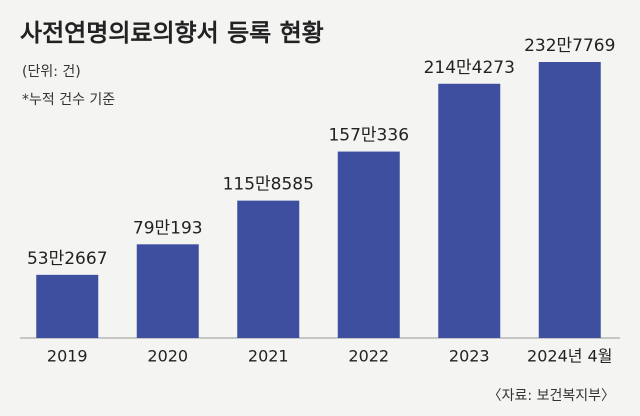  What do you see at coordinates (268, 185) in the screenshot?
I see `value-label: 115만8585` at bounding box center [268, 185].